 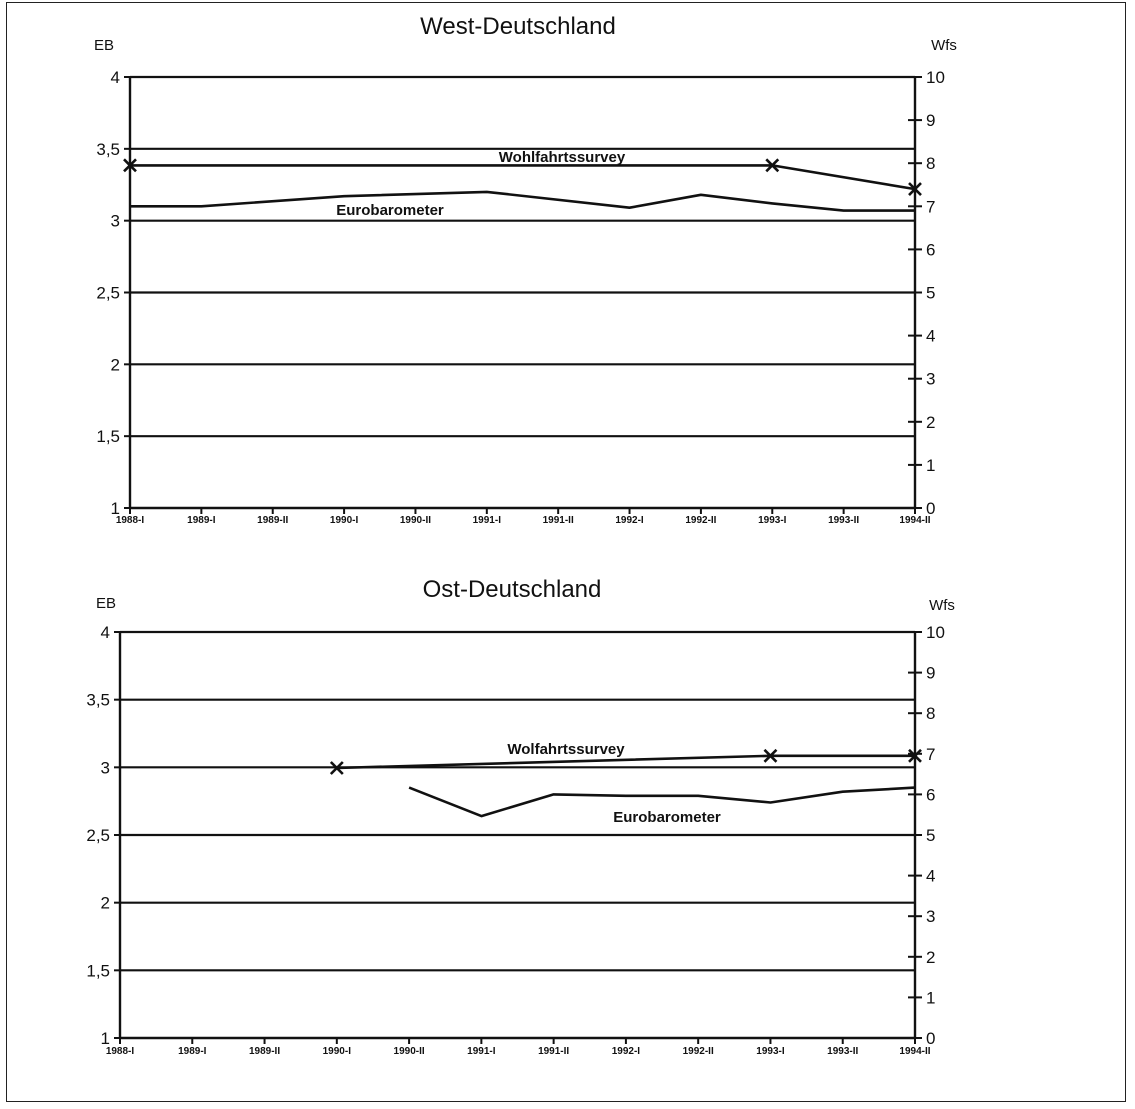 I want to click on left-axis-unit: EB, so click(x=106, y=603).